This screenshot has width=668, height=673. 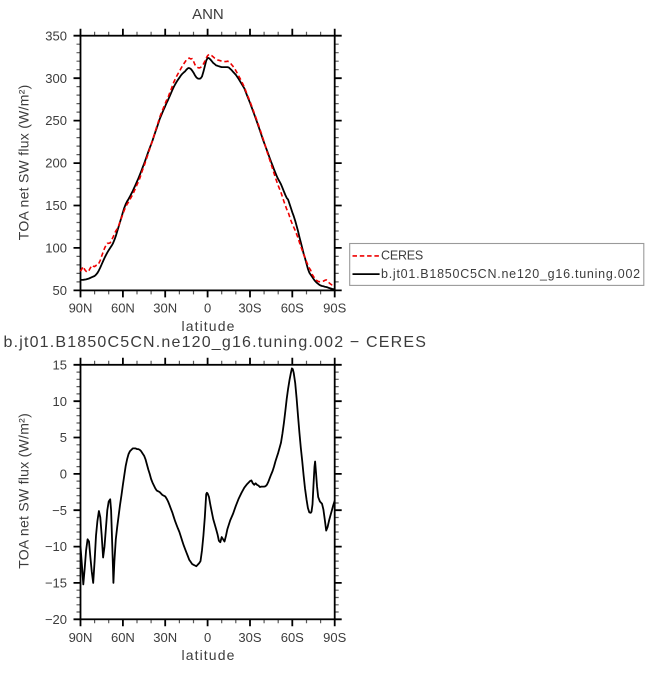 What do you see at coordinates (56, 619) in the screenshot?
I see `svg-text: −20` at bounding box center [56, 619].